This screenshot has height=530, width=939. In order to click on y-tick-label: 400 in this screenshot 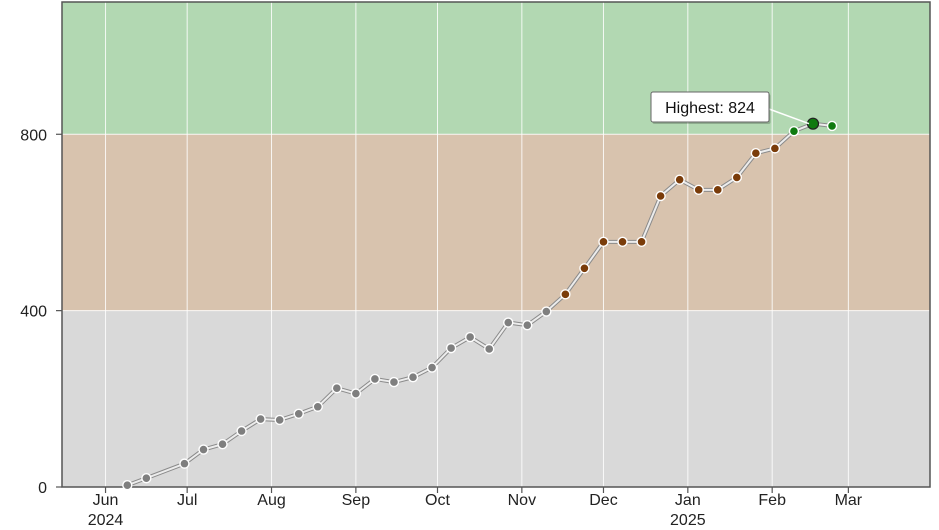, I will do `click(33, 312)`.